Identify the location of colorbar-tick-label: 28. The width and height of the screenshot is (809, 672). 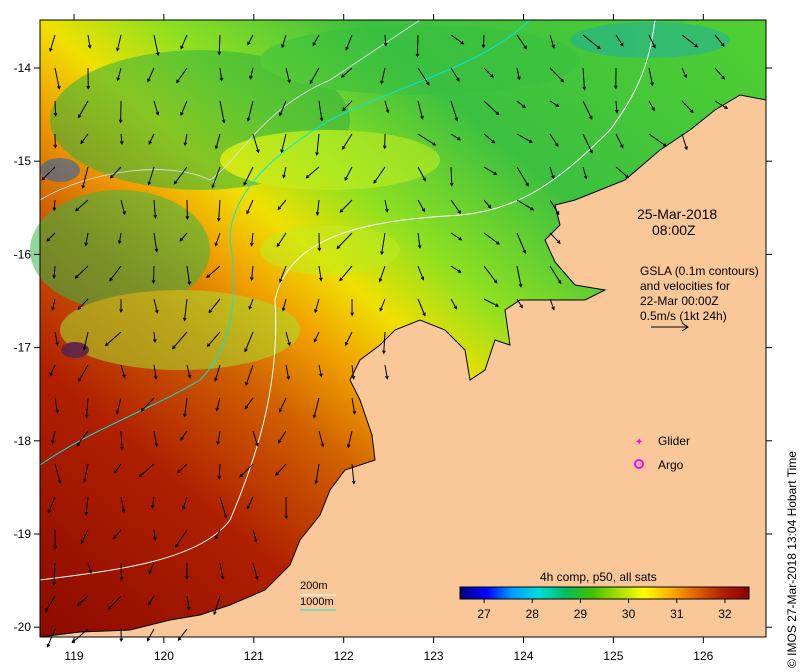
(533, 614).